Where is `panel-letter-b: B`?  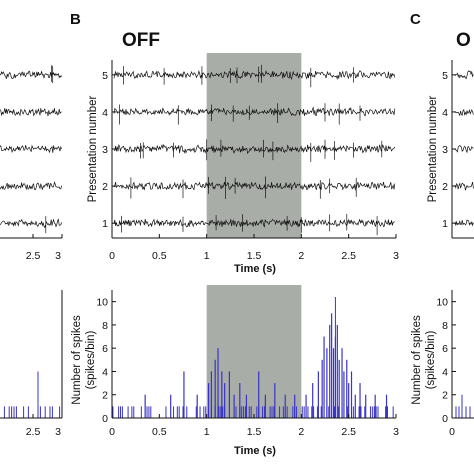
panel-letter-b: B is located at coordinates (75, 19).